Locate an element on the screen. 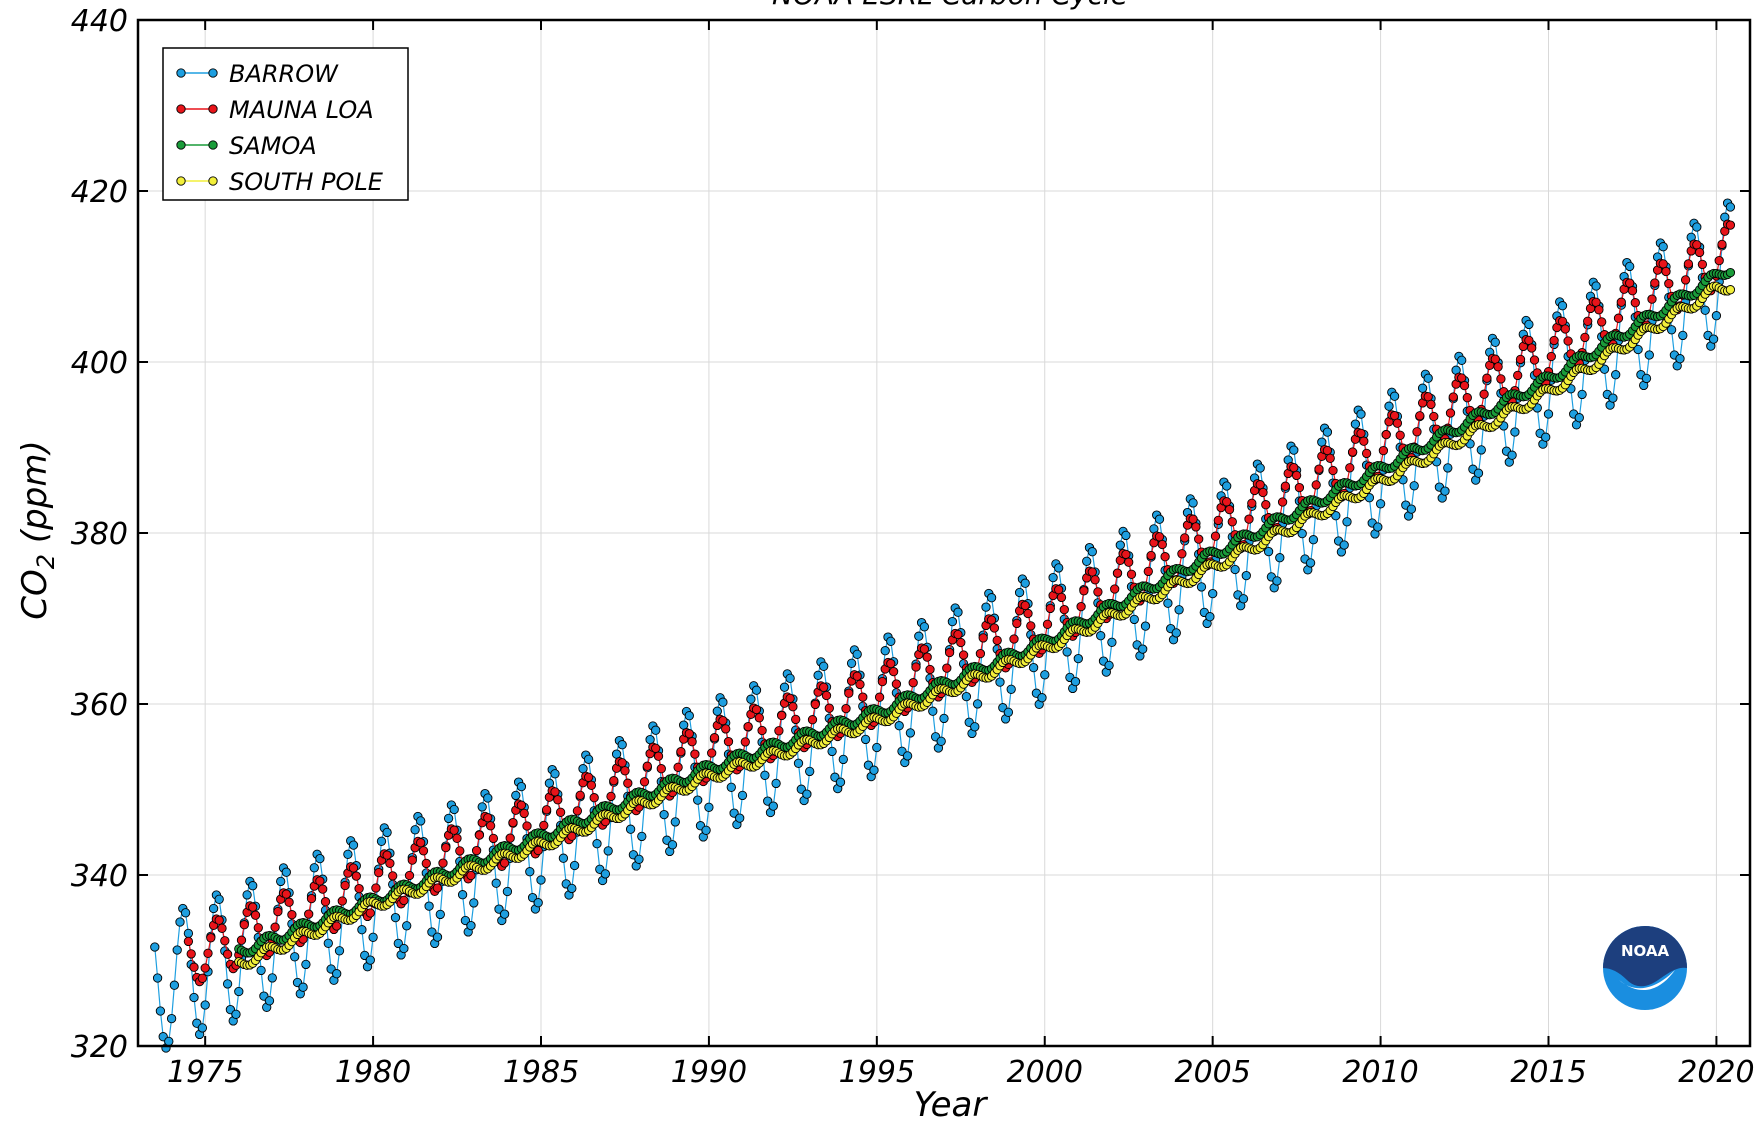 This screenshot has height=1123, width=1762. legend: BARROW MAUNA LOA SAMOA SOUTH POLE is located at coordinates (285, 124).